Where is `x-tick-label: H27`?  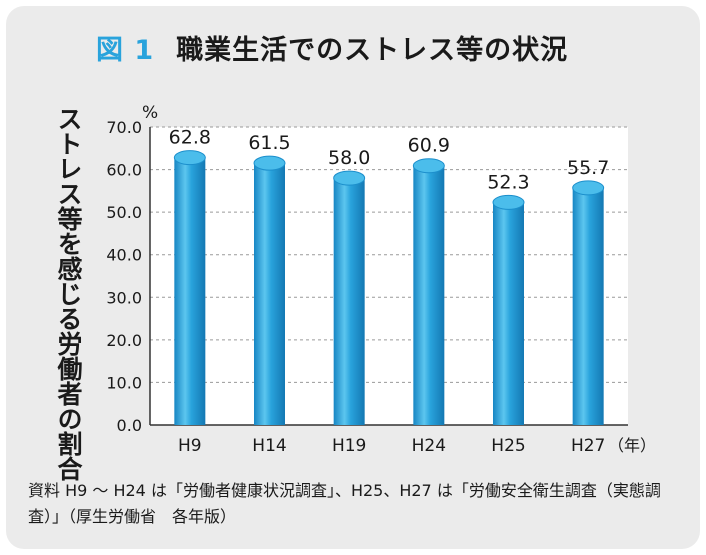 x-tick-label: H27 is located at coordinates (588, 446).